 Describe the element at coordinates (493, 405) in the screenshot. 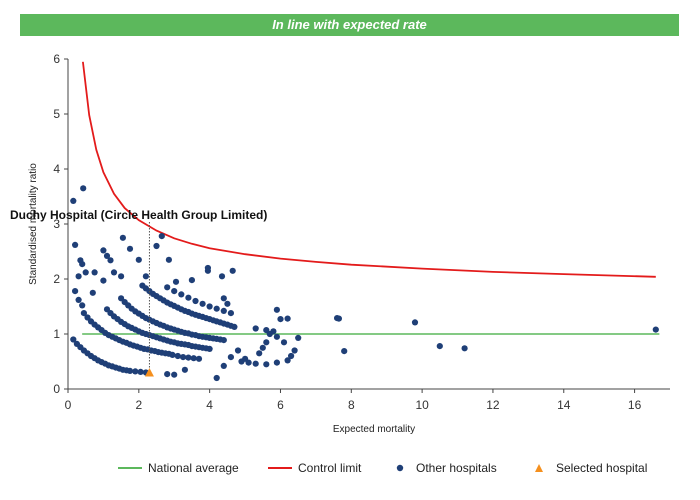

I see `x-tick-label: 12` at that location.